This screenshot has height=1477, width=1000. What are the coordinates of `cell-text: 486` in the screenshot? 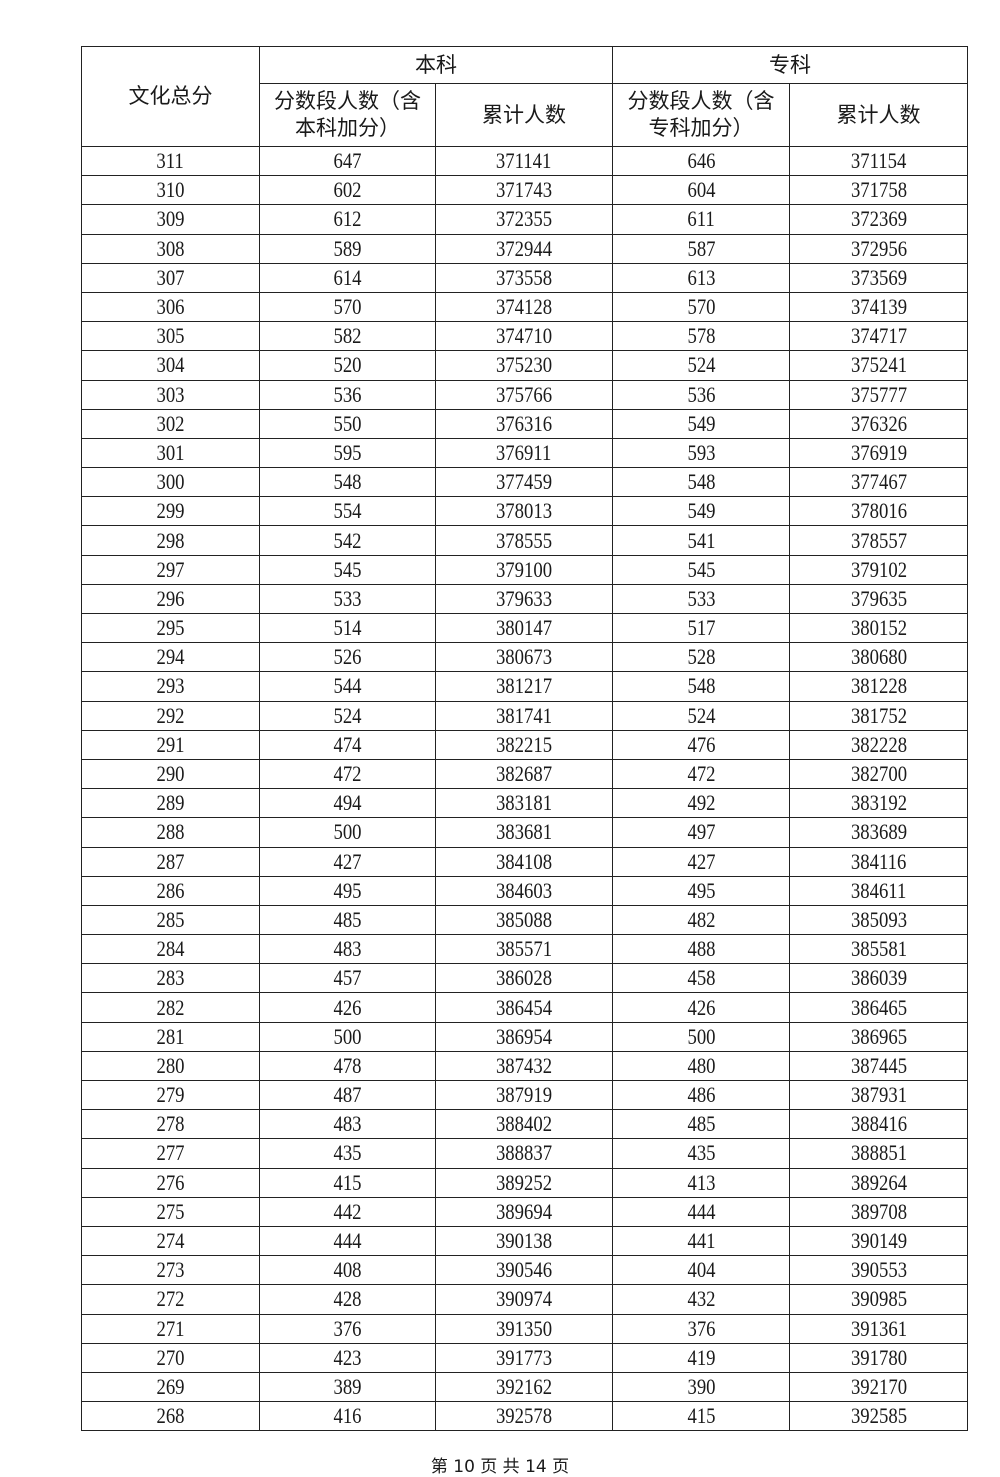 It's located at (701, 1095).